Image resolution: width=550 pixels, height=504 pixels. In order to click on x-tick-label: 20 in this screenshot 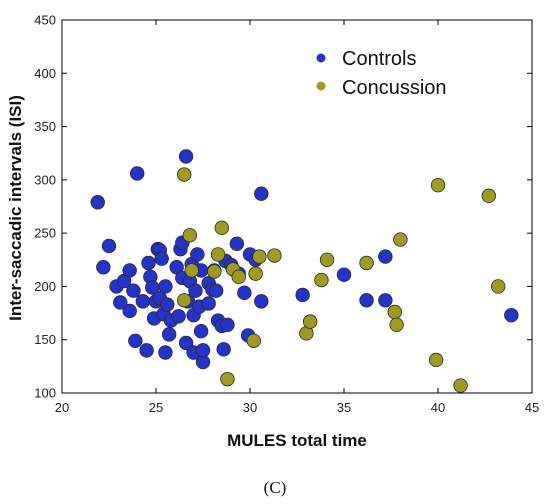, I will do `click(62, 407)`.